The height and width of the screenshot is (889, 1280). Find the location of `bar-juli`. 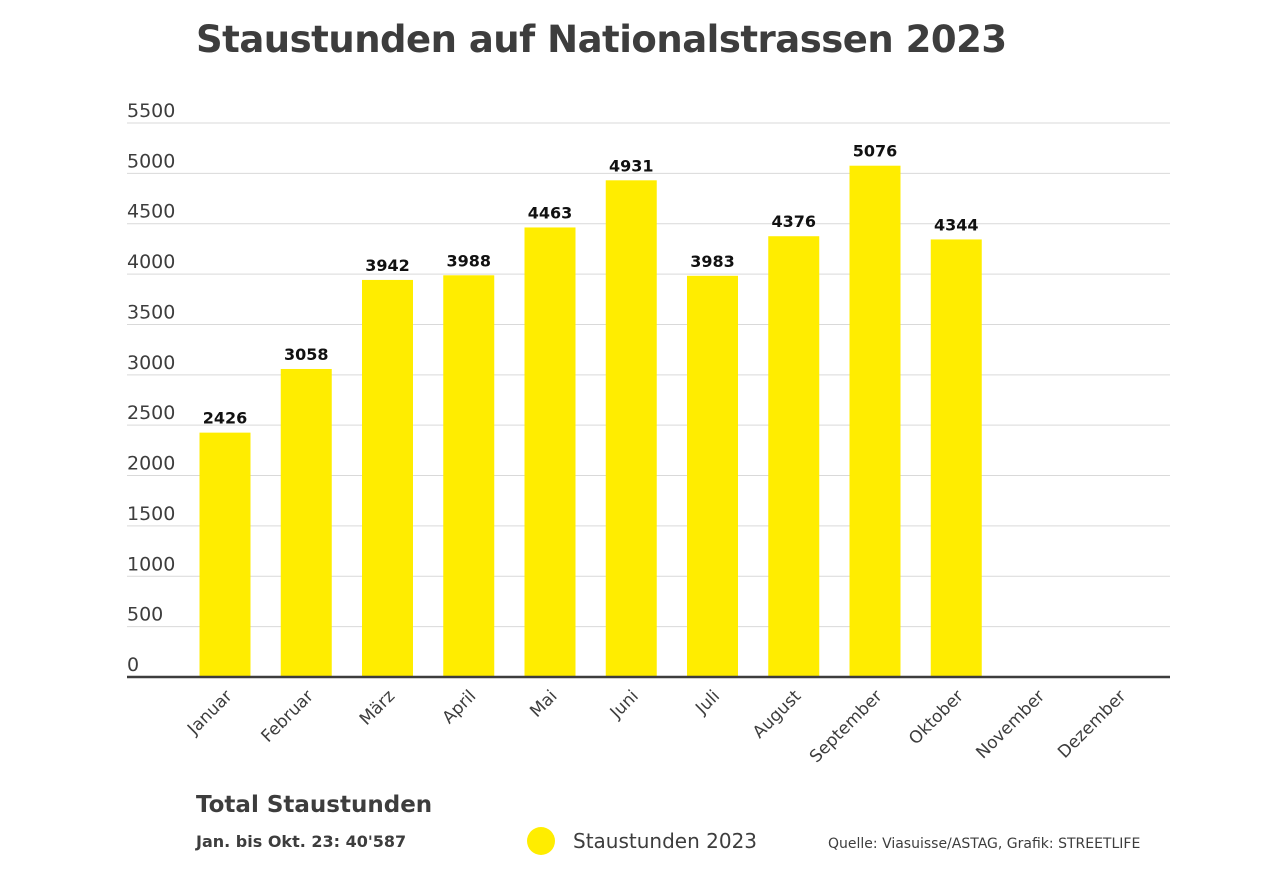

bar-juli is located at coordinates (712, 476).